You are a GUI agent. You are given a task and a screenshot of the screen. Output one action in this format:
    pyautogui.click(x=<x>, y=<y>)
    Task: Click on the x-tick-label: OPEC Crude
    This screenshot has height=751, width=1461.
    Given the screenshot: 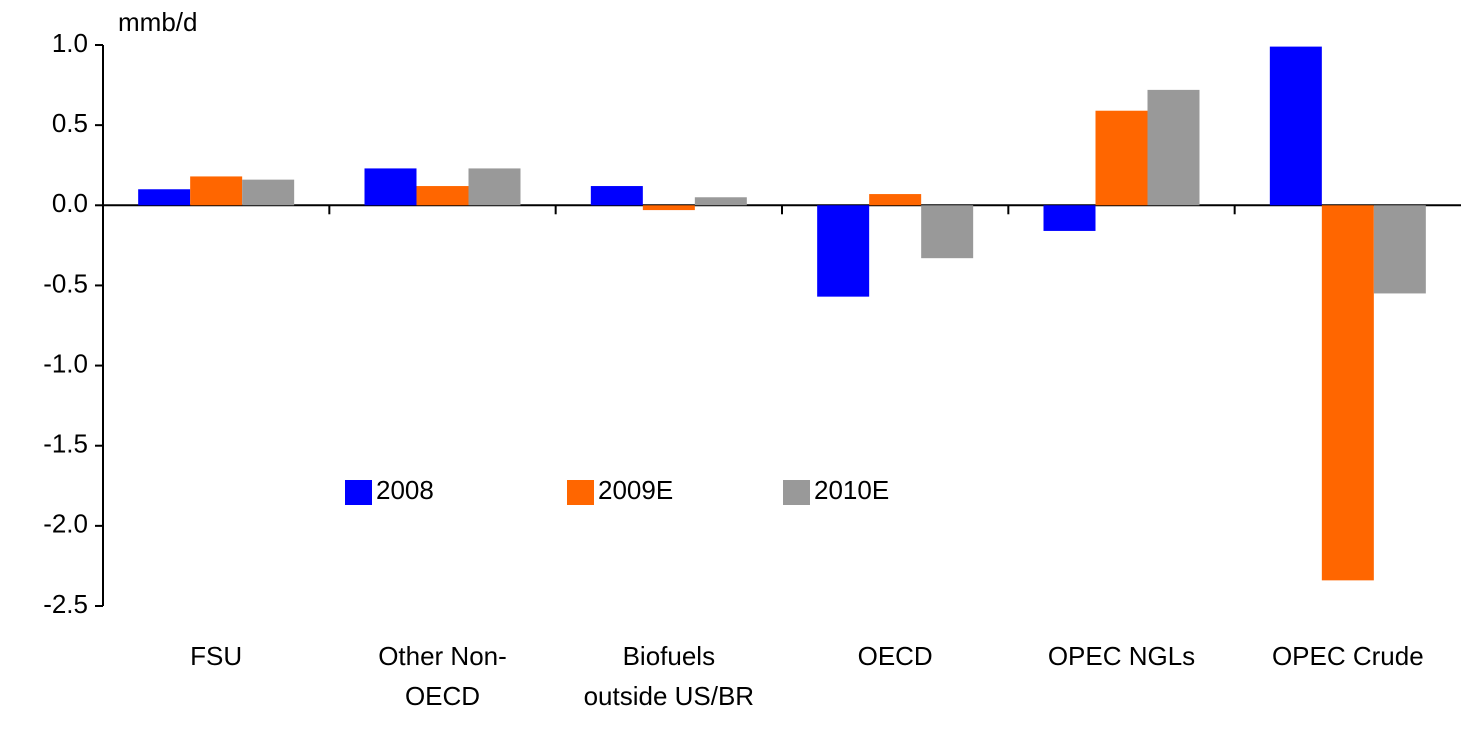 What is the action you would take?
    pyautogui.click(x=1347, y=656)
    